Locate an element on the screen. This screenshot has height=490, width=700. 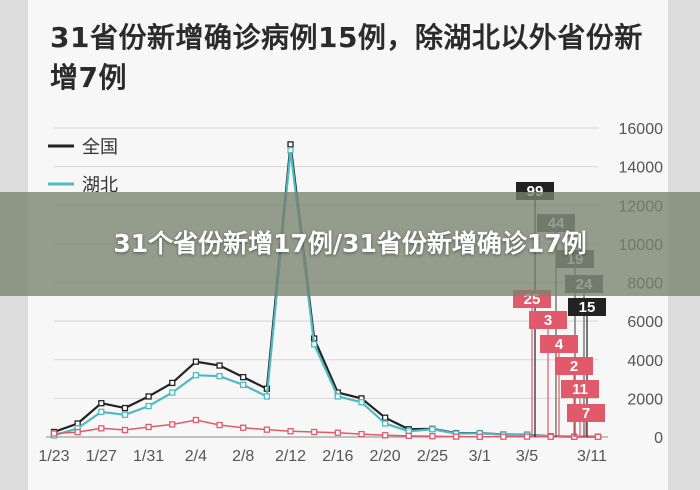
callout-label: 3 is located at coordinates (548, 320).